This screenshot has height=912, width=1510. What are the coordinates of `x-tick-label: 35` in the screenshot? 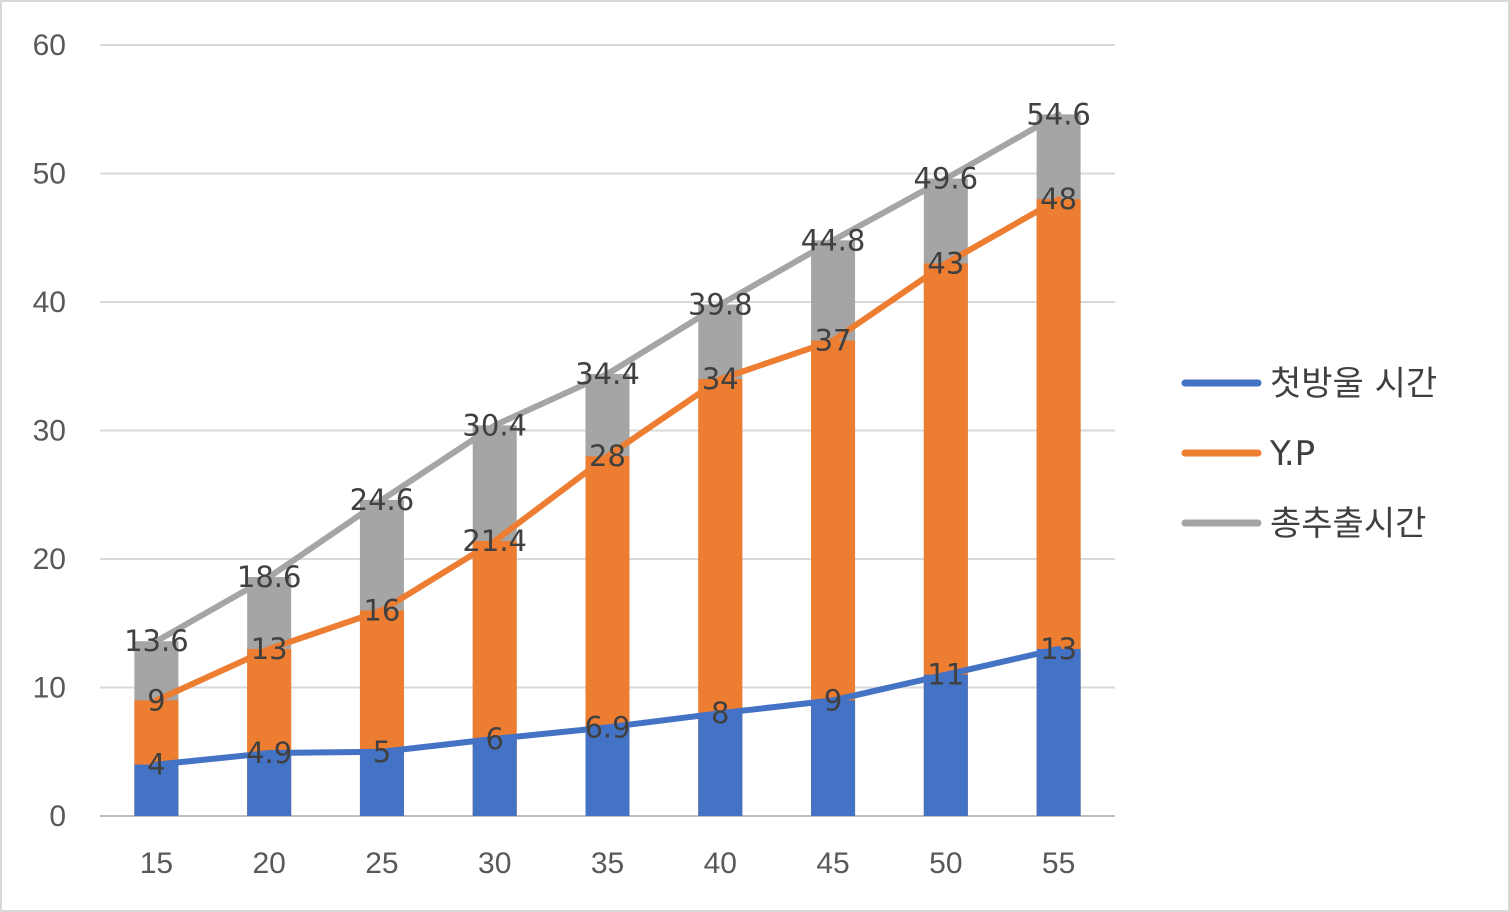 It's located at (607, 863).